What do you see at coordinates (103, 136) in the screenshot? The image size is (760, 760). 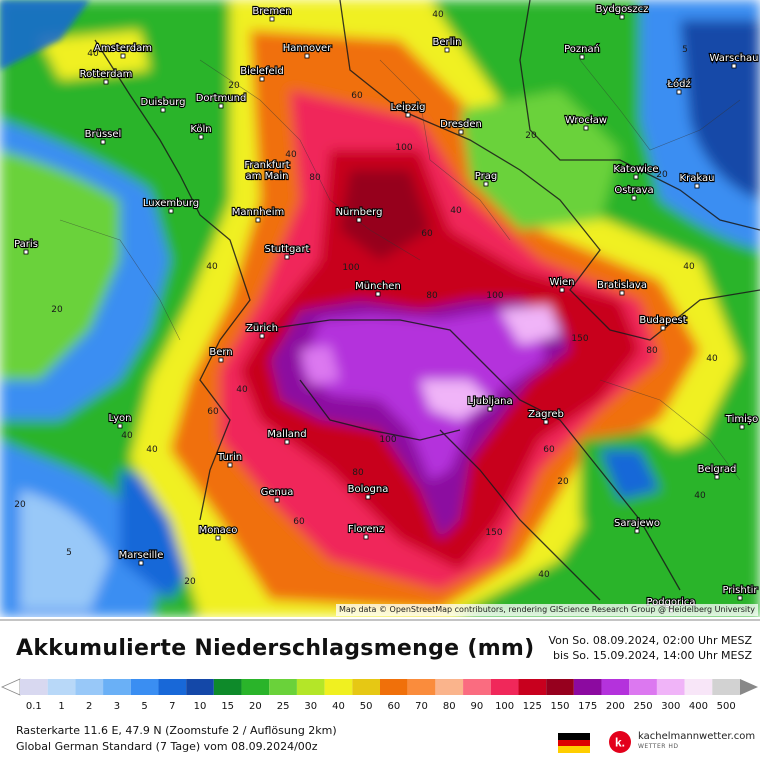 I see `city-marker: Brüssel` at bounding box center [103, 136].